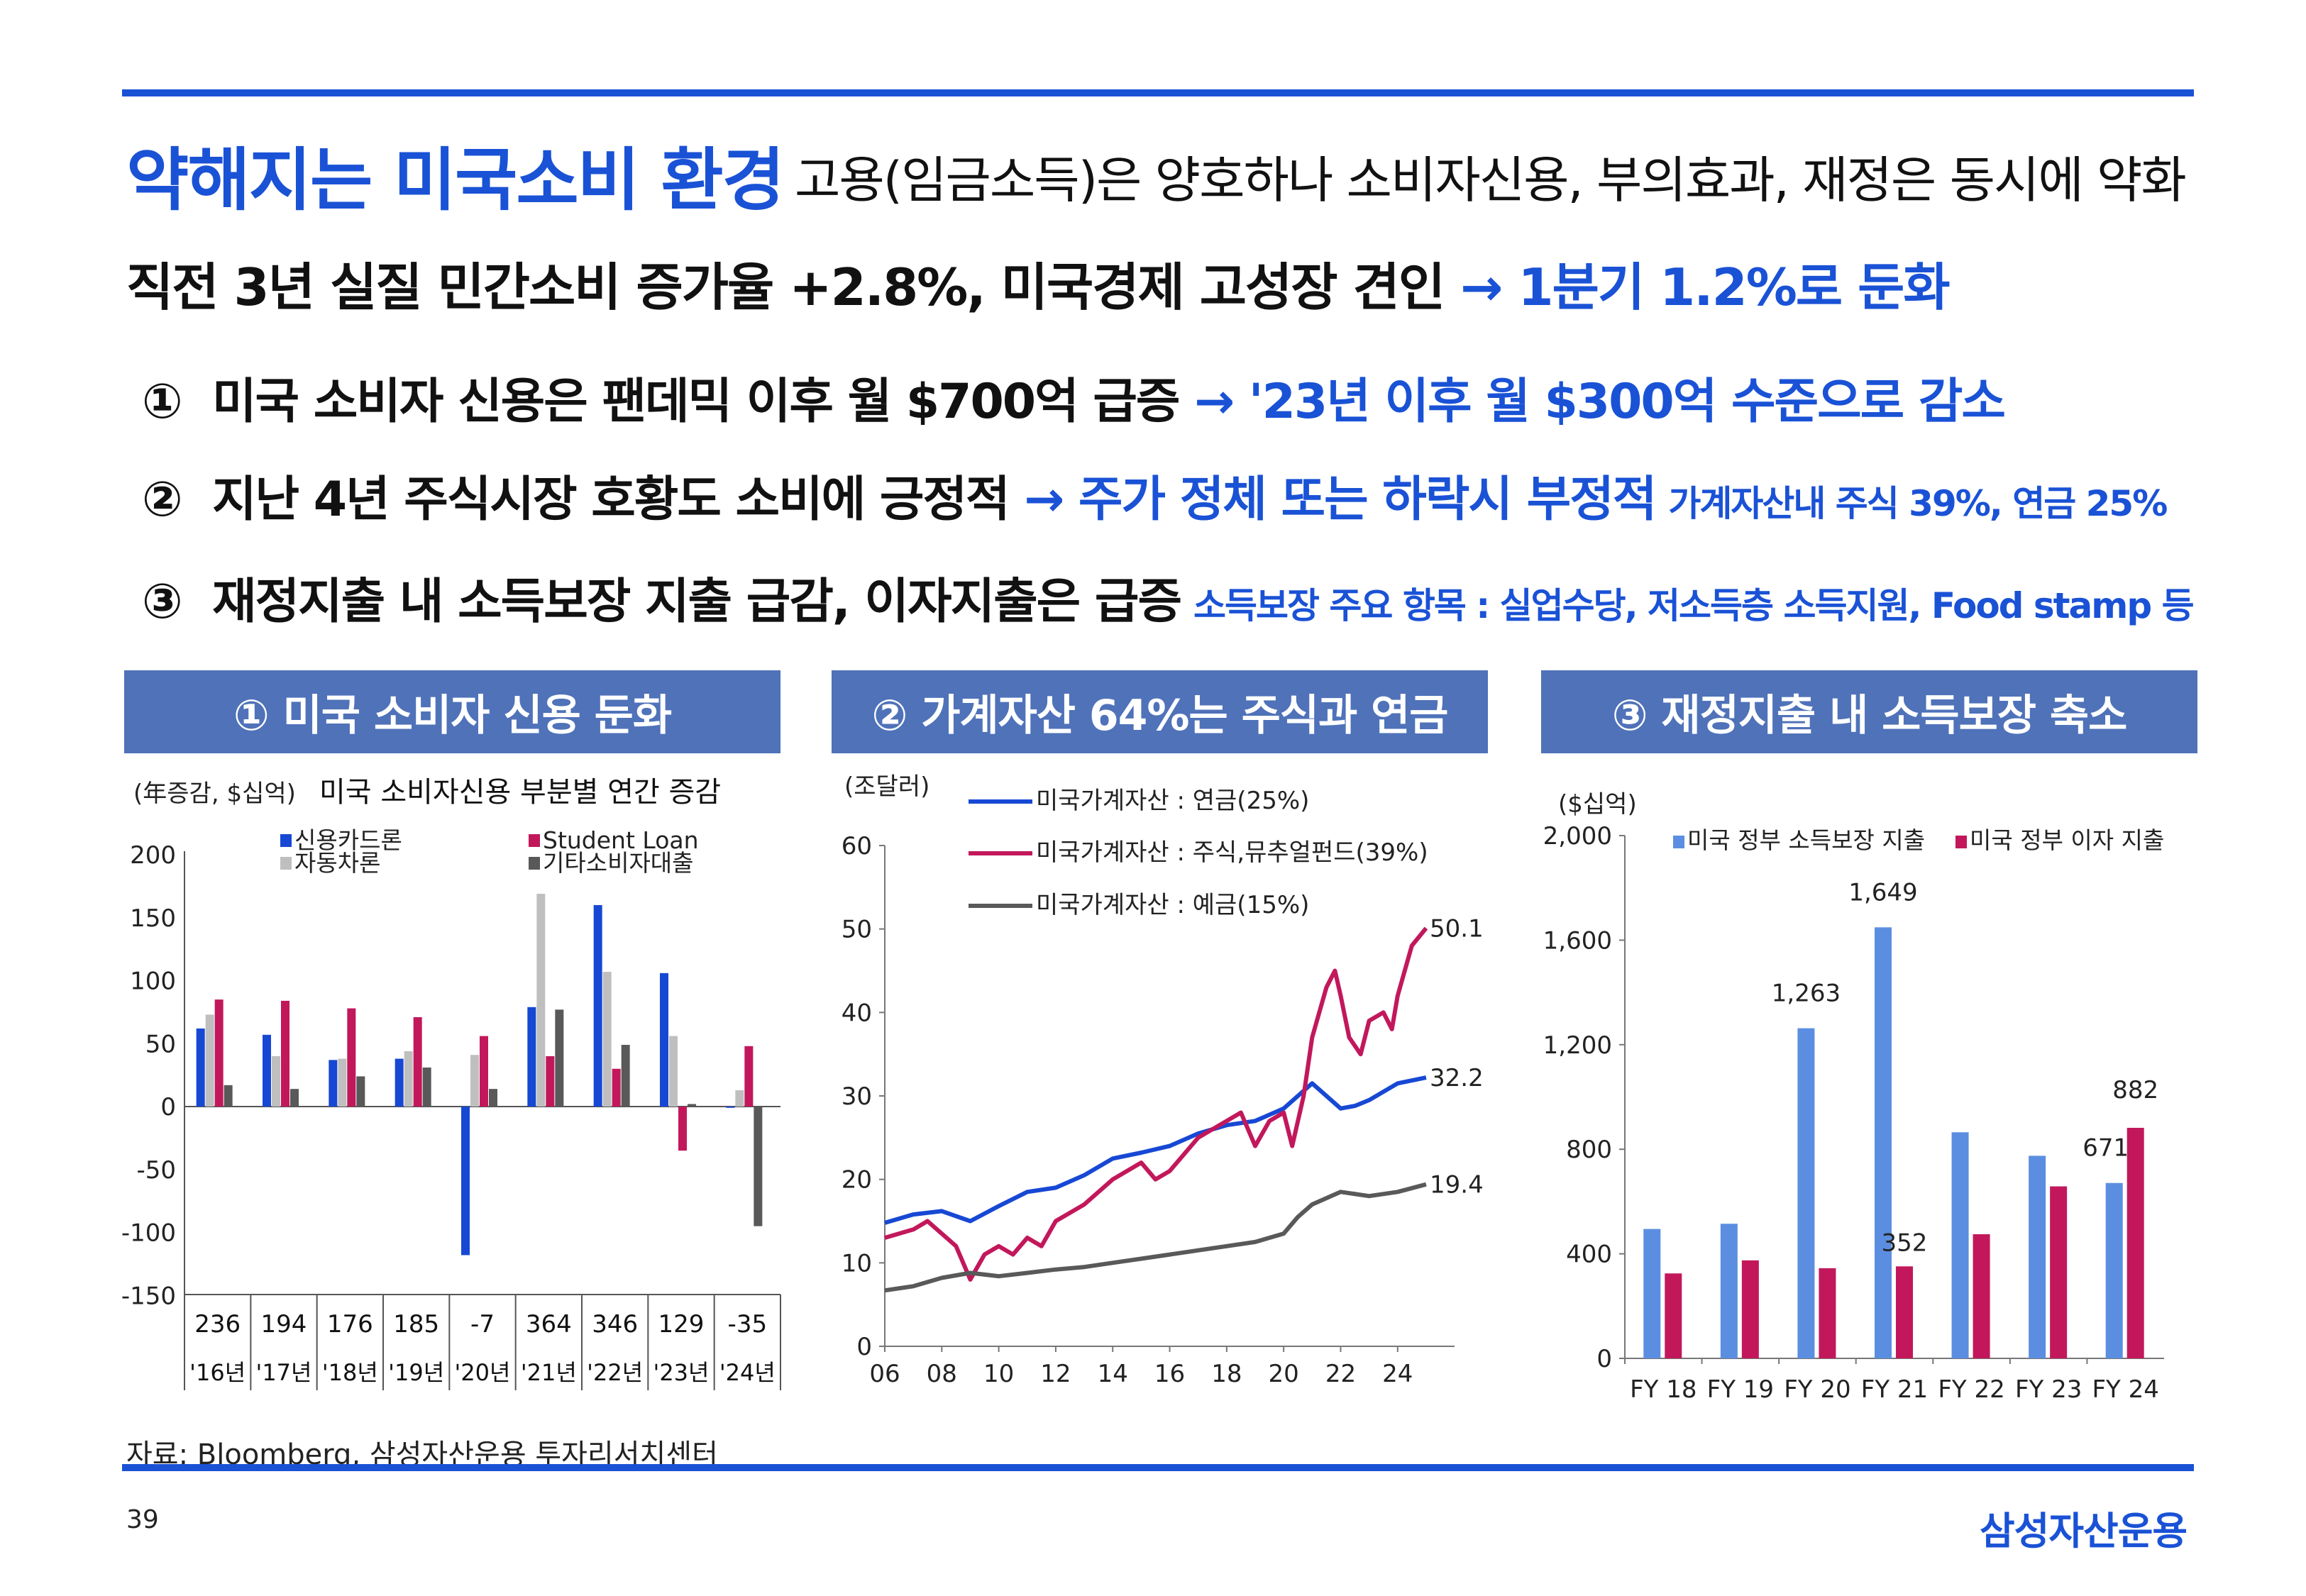 The image size is (2306, 1596). What do you see at coordinates (1901, 1118) in the screenshot?
I see `chart3-bars: 1,263 1,649 352 671 882` at bounding box center [1901, 1118].